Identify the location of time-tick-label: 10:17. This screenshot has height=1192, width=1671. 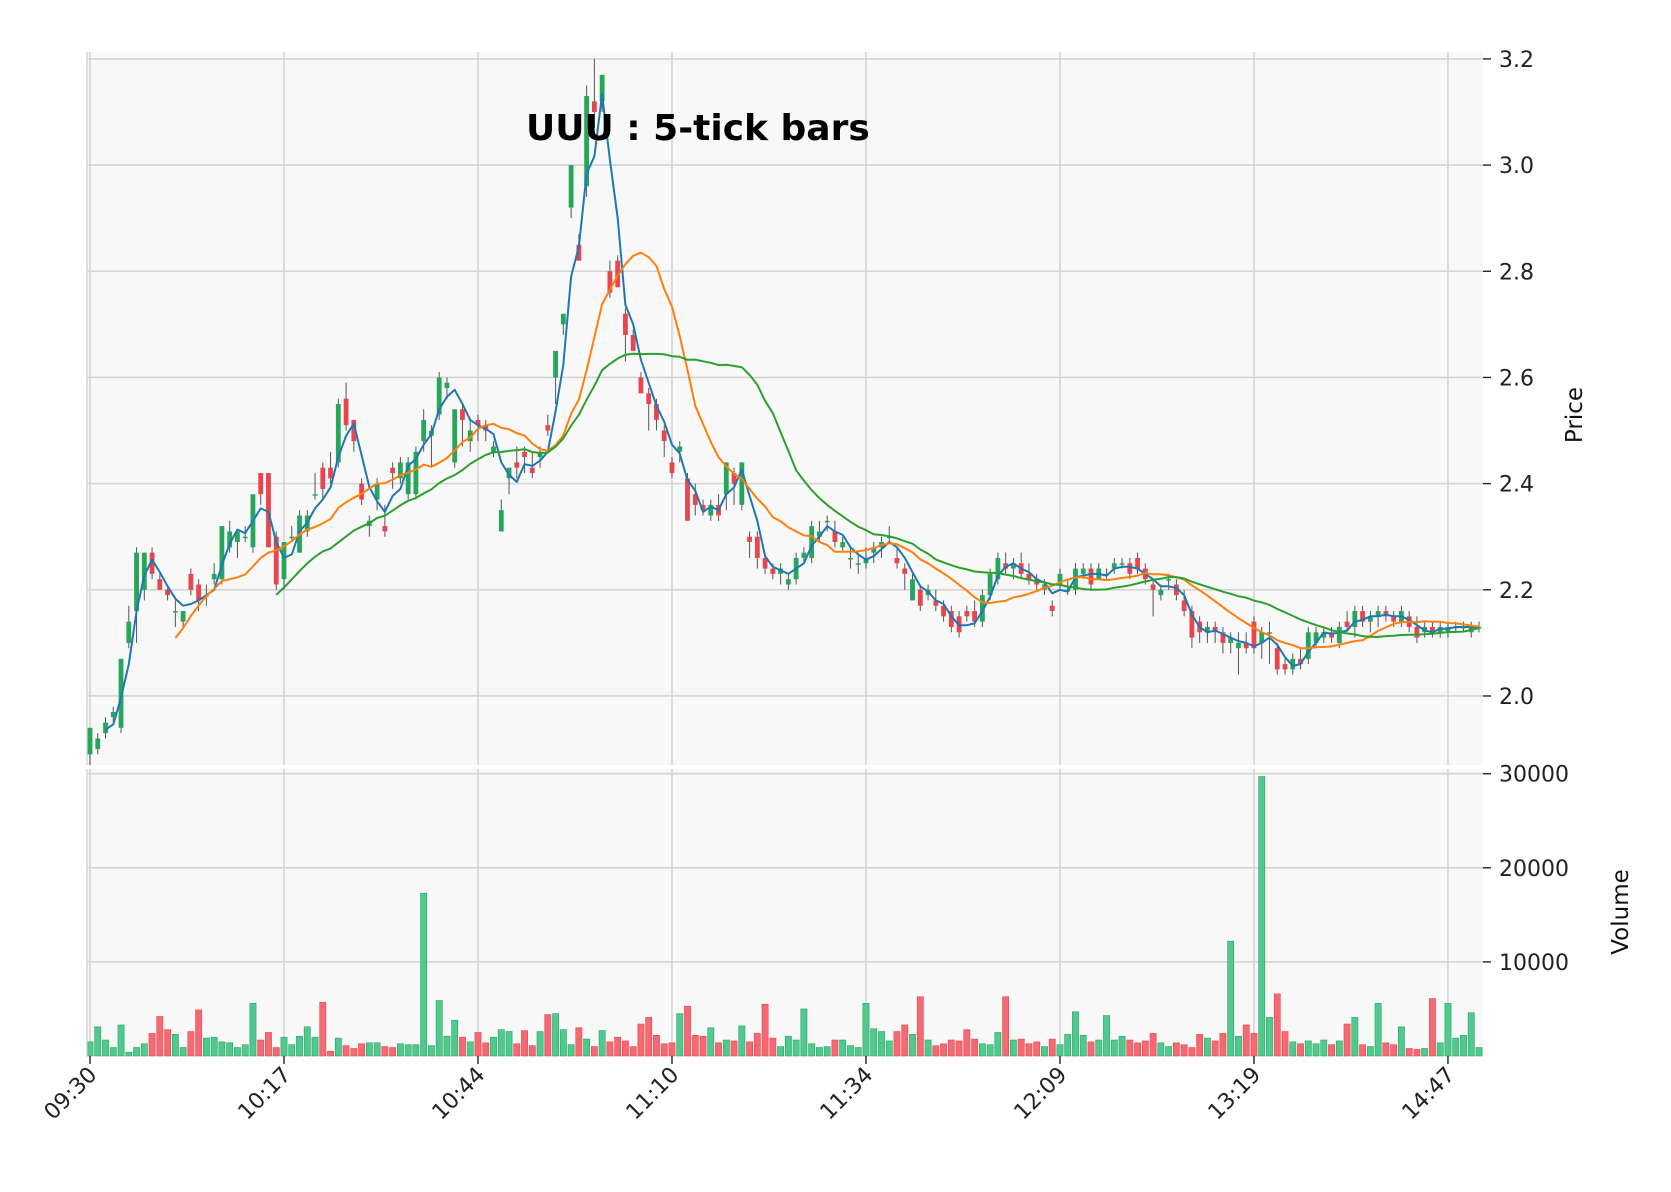
(265, 1094).